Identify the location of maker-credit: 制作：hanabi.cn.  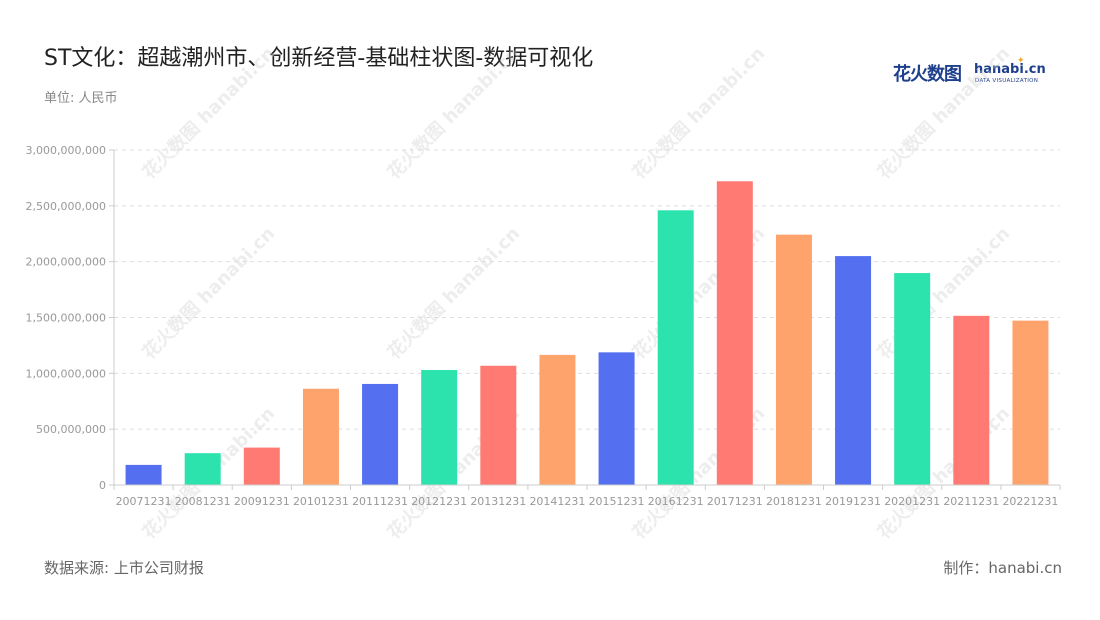
(1002, 568).